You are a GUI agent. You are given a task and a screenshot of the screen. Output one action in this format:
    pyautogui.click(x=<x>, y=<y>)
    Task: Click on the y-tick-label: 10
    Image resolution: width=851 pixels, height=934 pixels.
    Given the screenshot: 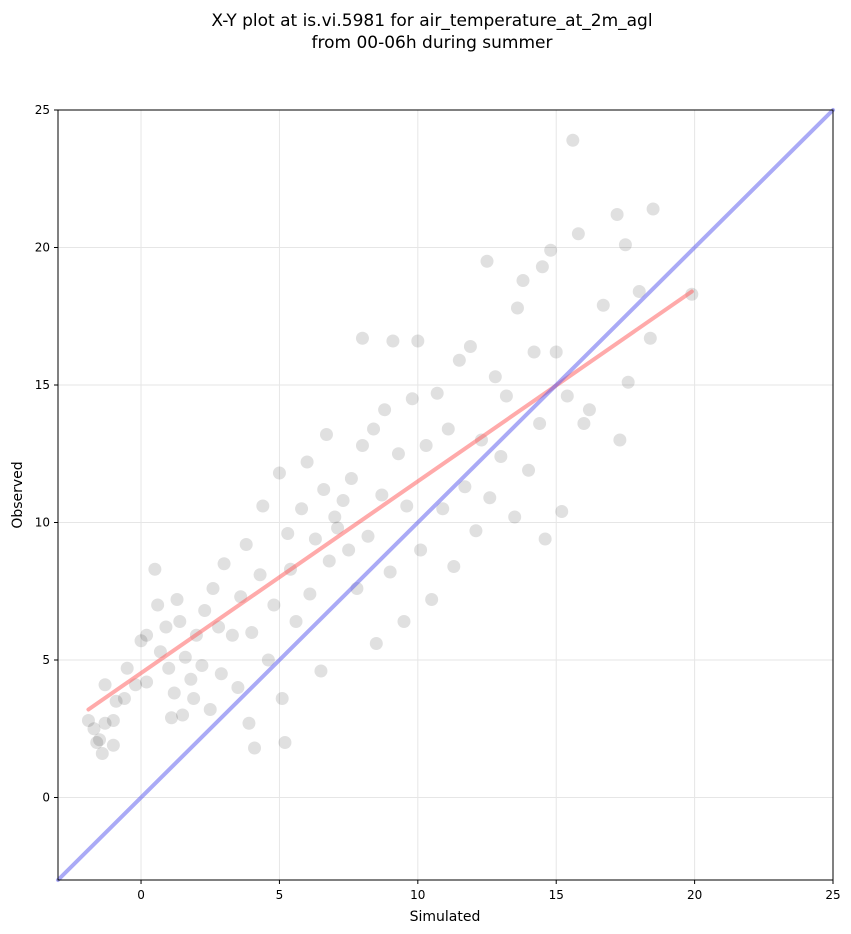 What is the action you would take?
    pyautogui.click(x=42, y=523)
    